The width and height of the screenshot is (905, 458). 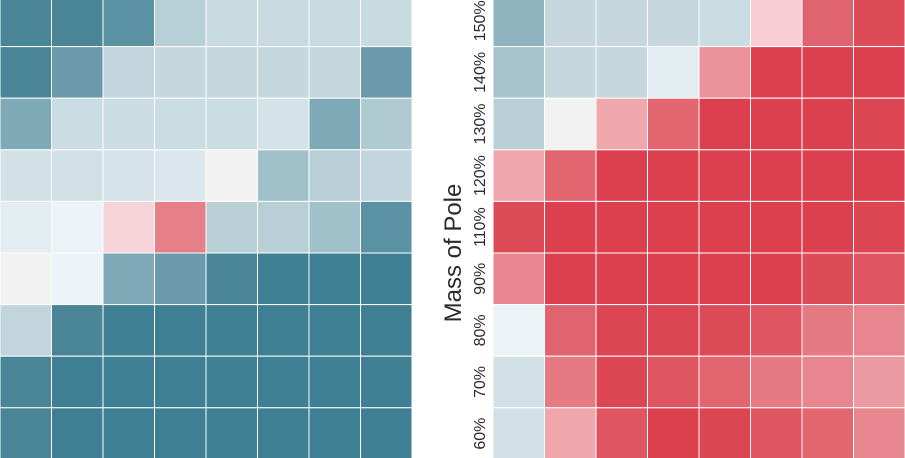 I want to click on y-axis-label: Mass of Pole, so click(x=453, y=253).